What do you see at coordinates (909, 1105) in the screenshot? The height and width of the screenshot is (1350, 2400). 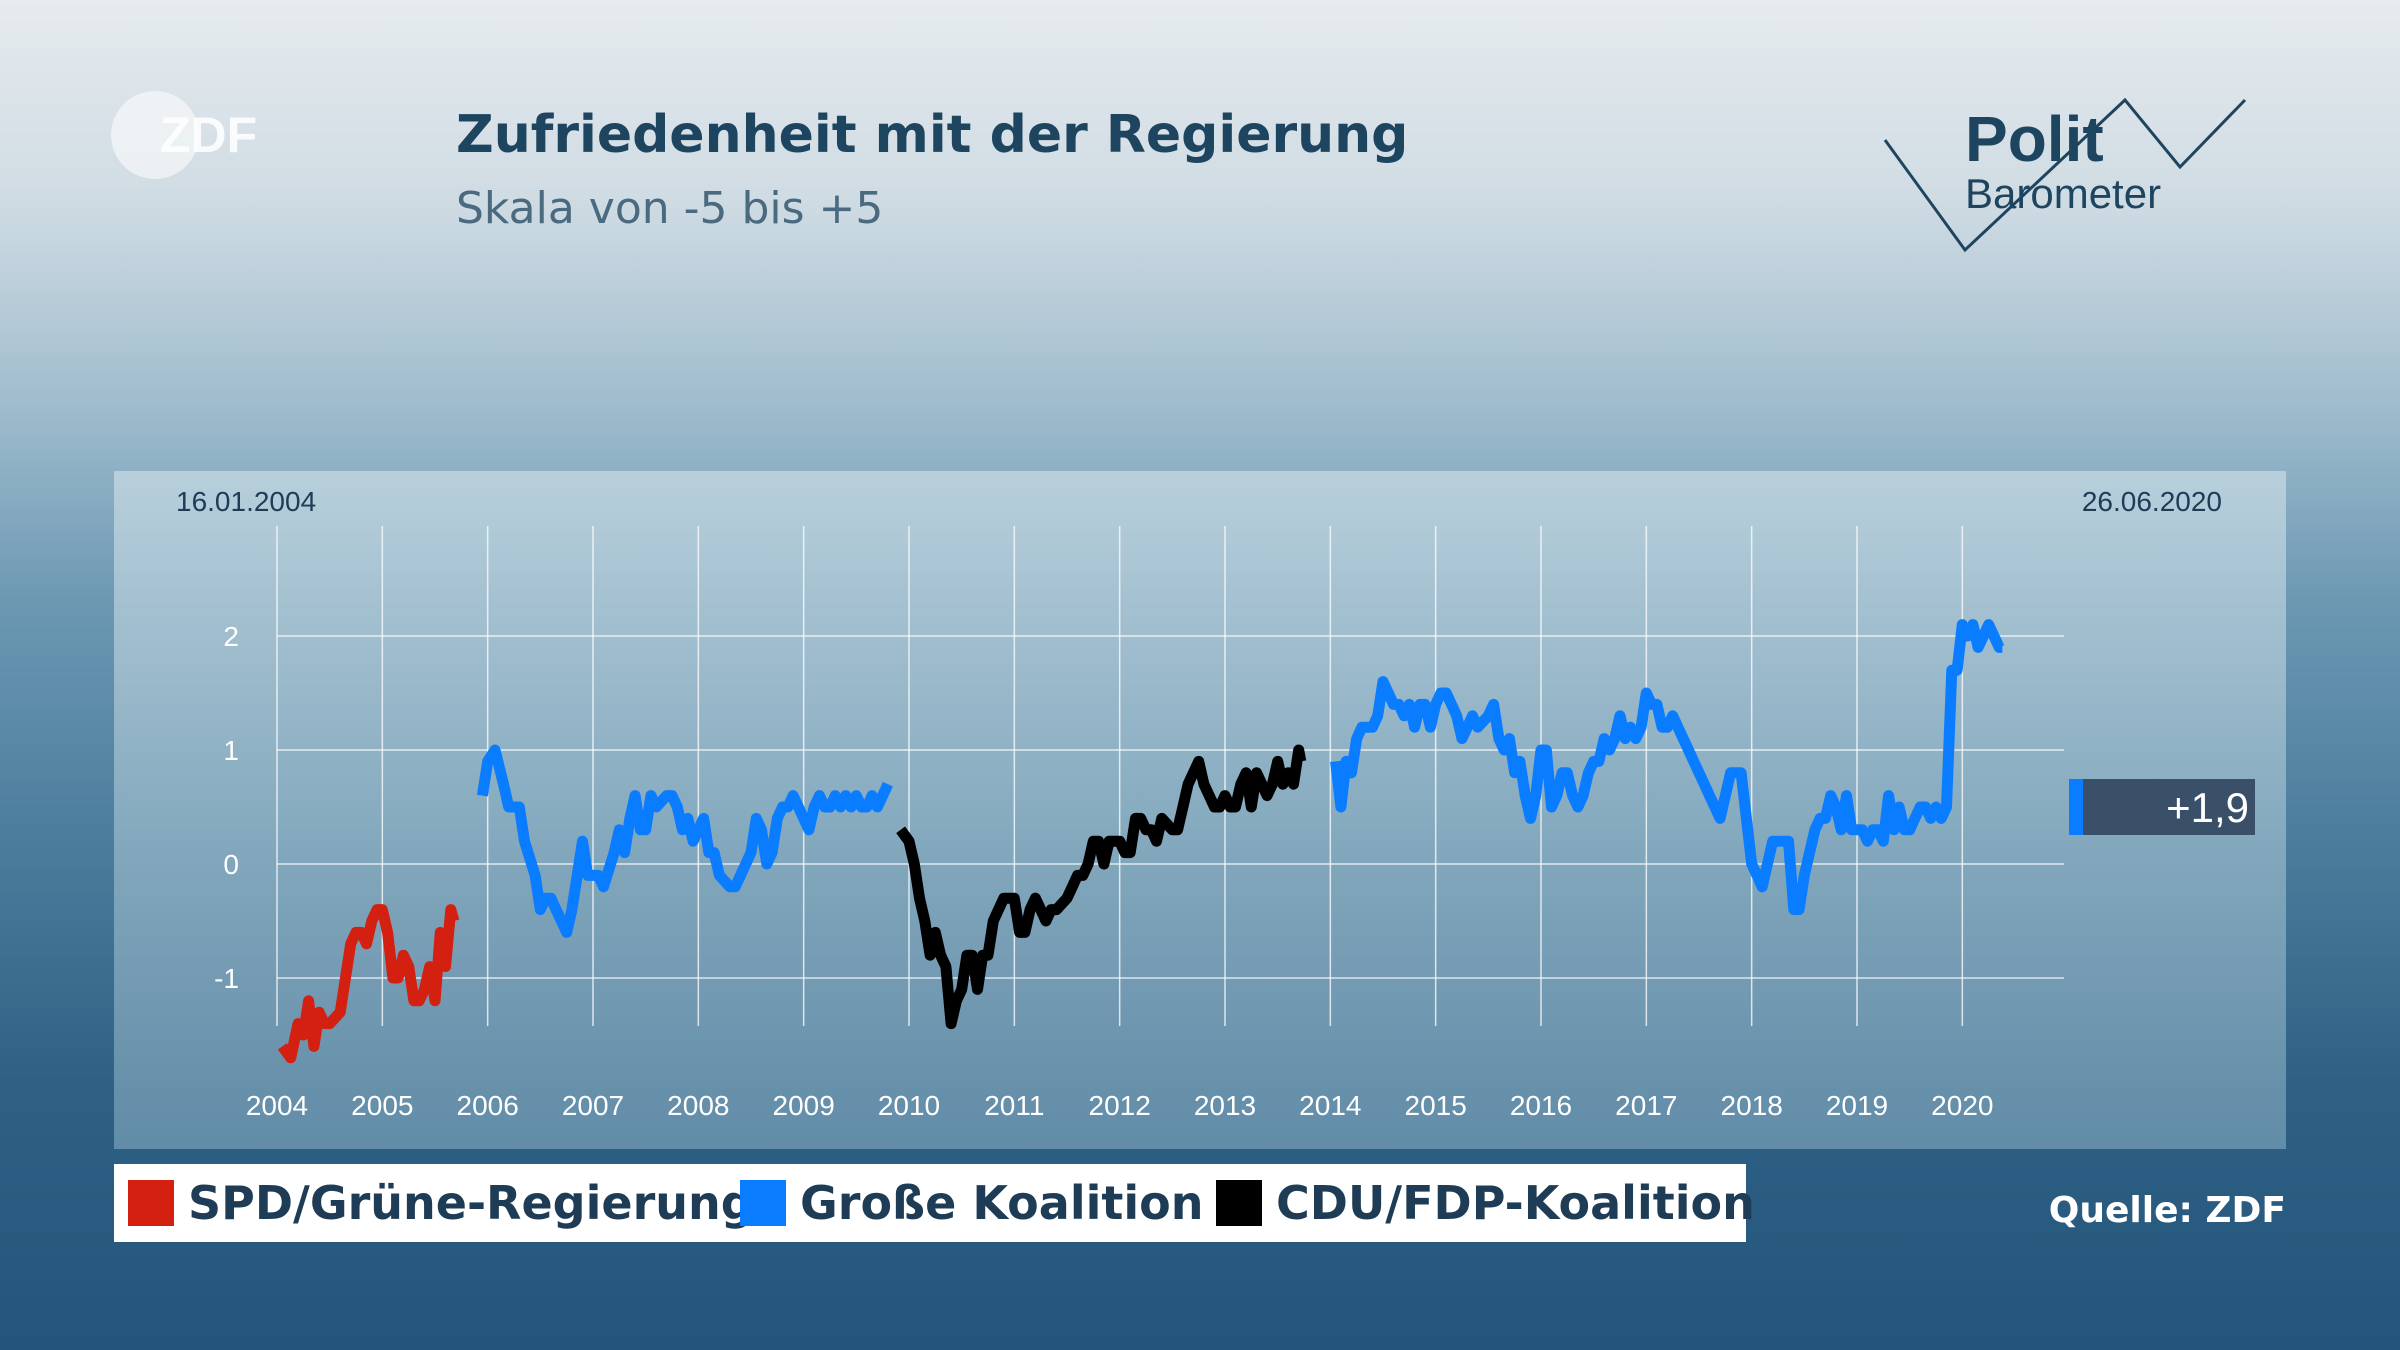 I see `x-tick-label: 2010` at bounding box center [909, 1105].